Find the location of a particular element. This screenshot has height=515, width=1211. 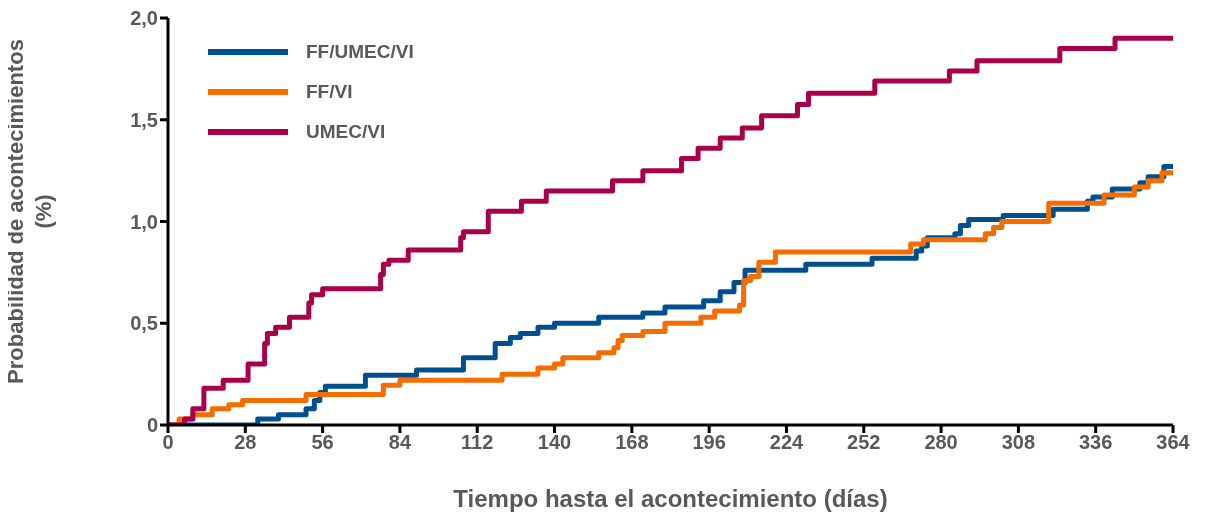

x-tick-label: 168 is located at coordinates (632, 442).